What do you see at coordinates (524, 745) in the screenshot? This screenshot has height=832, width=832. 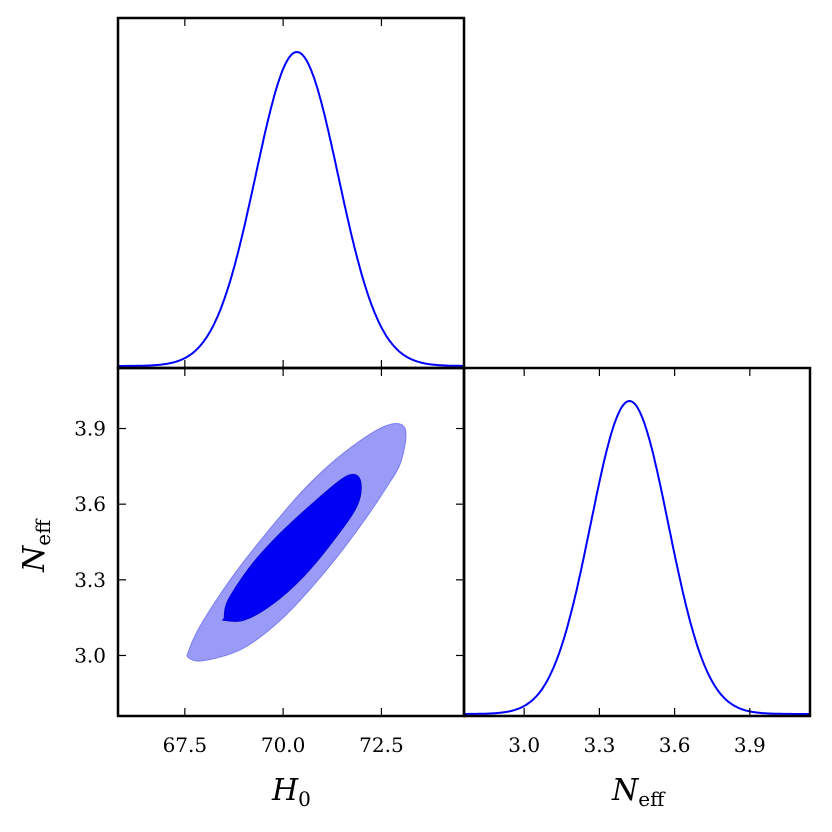 I see `x-tick-label-neff: 3.0` at bounding box center [524, 745].